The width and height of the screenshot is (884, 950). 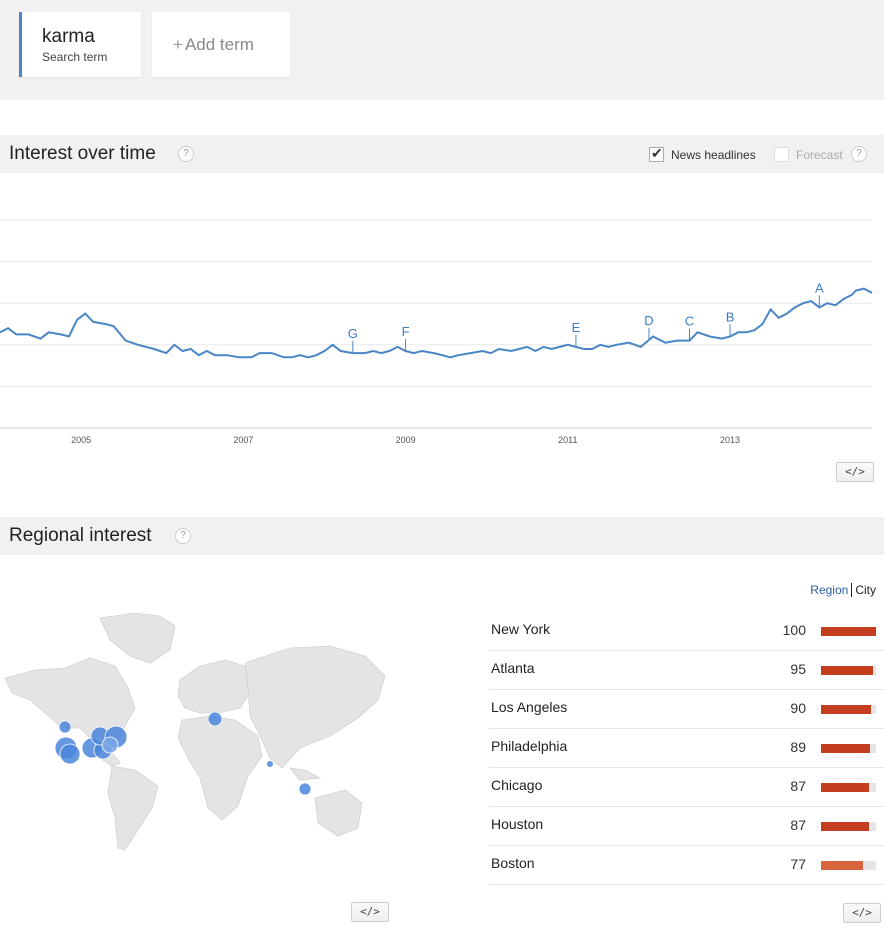 I want to click on annotation-marker: D, so click(x=648, y=320).